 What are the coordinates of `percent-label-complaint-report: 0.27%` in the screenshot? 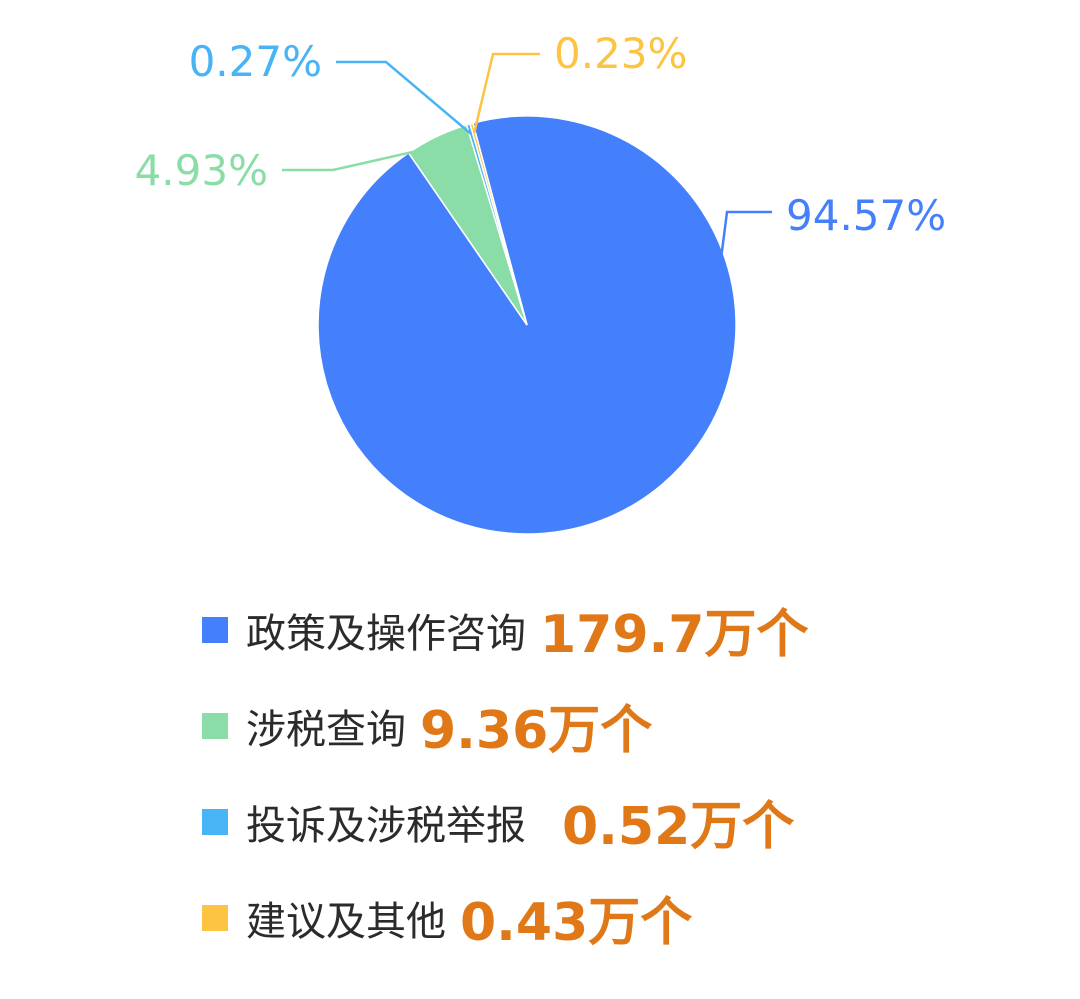 It's located at (255, 61).